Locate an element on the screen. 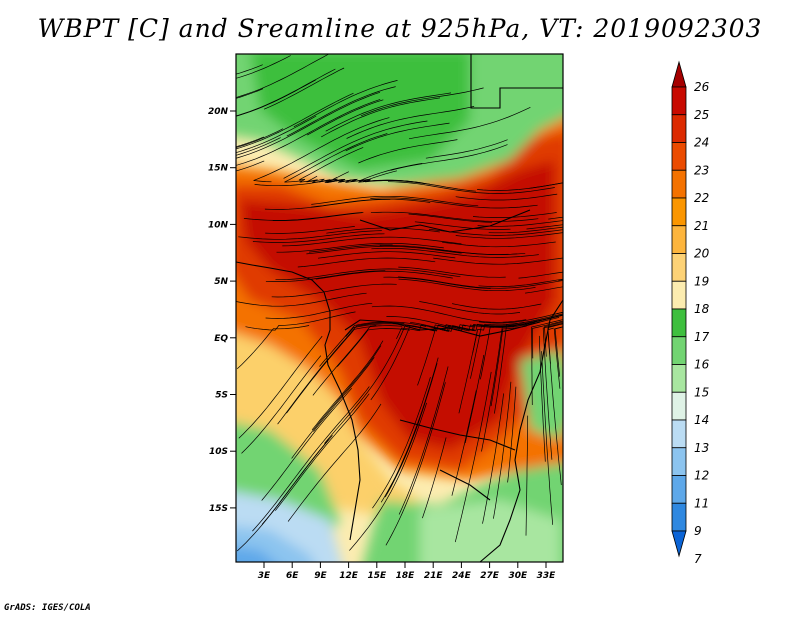 This screenshot has height=618, width=800. lat-tick-label: EQ is located at coordinates (221, 339).